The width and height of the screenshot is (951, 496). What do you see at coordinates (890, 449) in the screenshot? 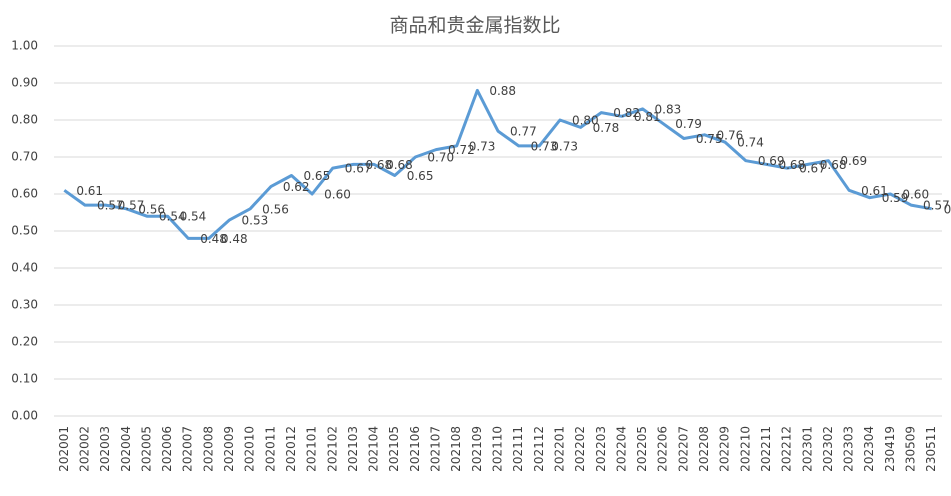
I see `x-tick-label: 230419` at bounding box center [890, 449].